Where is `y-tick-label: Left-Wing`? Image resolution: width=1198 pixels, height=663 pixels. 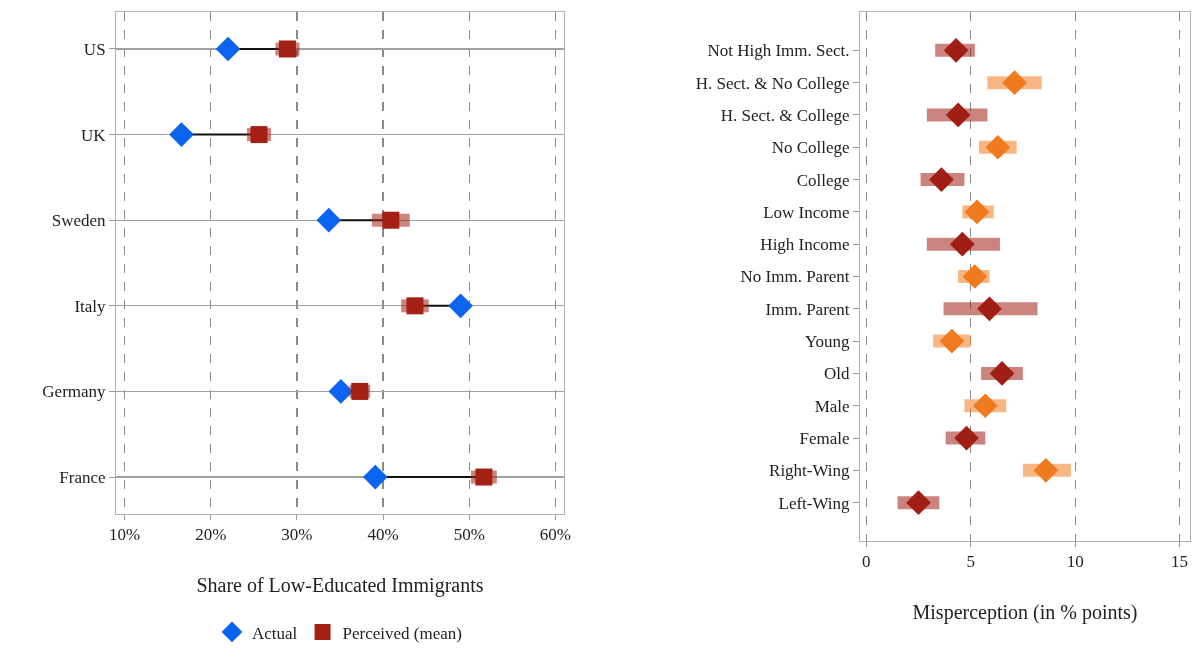 y-tick-label: Left-Wing is located at coordinates (814, 503).